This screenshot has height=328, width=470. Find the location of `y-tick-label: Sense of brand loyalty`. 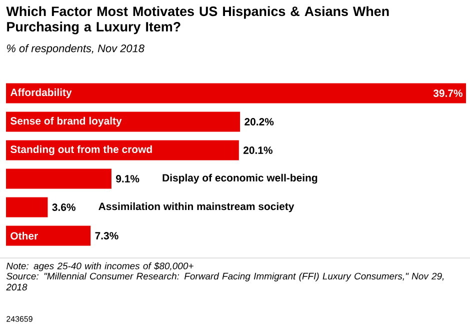

y-tick-label: Sense of brand loyalty is located at coordinates (66, 121).